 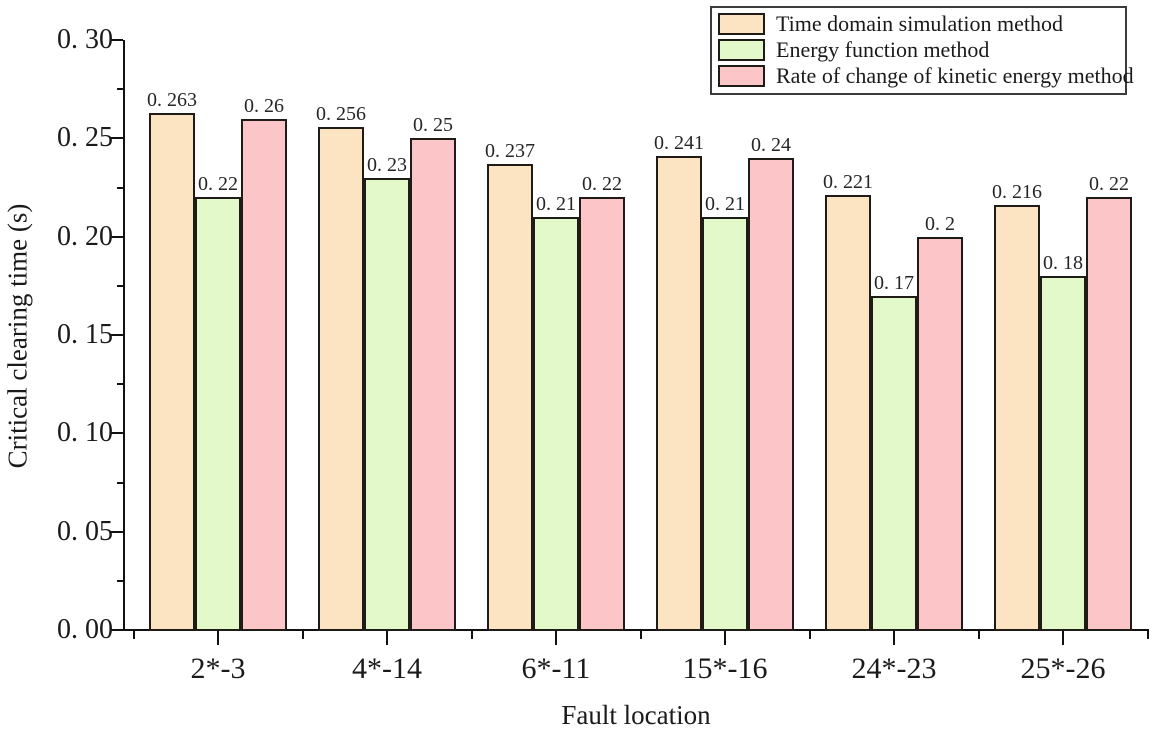 I want to click on legend-swatch-energy-function, so click(x=741, y=50).